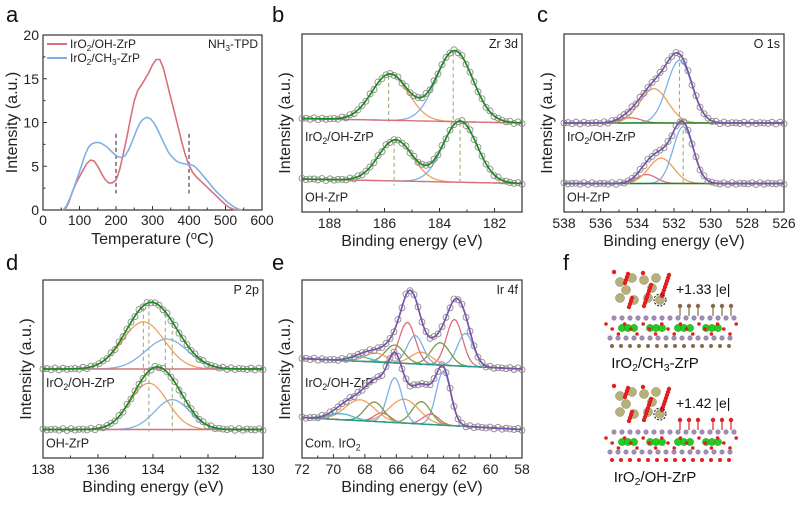 This screenshot has width=800, height=507. I want to click on panel-letter-e: e, so click(278, 262).